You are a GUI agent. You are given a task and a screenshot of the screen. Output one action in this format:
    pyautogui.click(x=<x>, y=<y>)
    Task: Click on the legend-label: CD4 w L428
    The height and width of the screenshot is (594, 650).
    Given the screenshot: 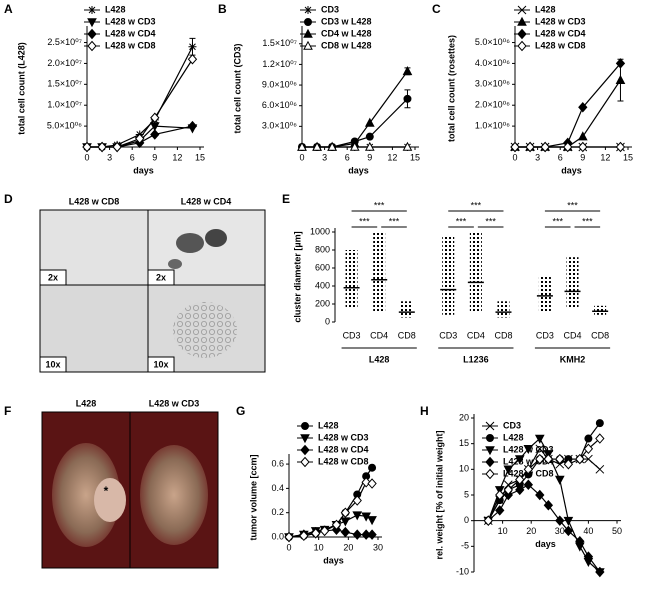 What is the action you would take?
    pyautogui.click(x=346, y=33)
    